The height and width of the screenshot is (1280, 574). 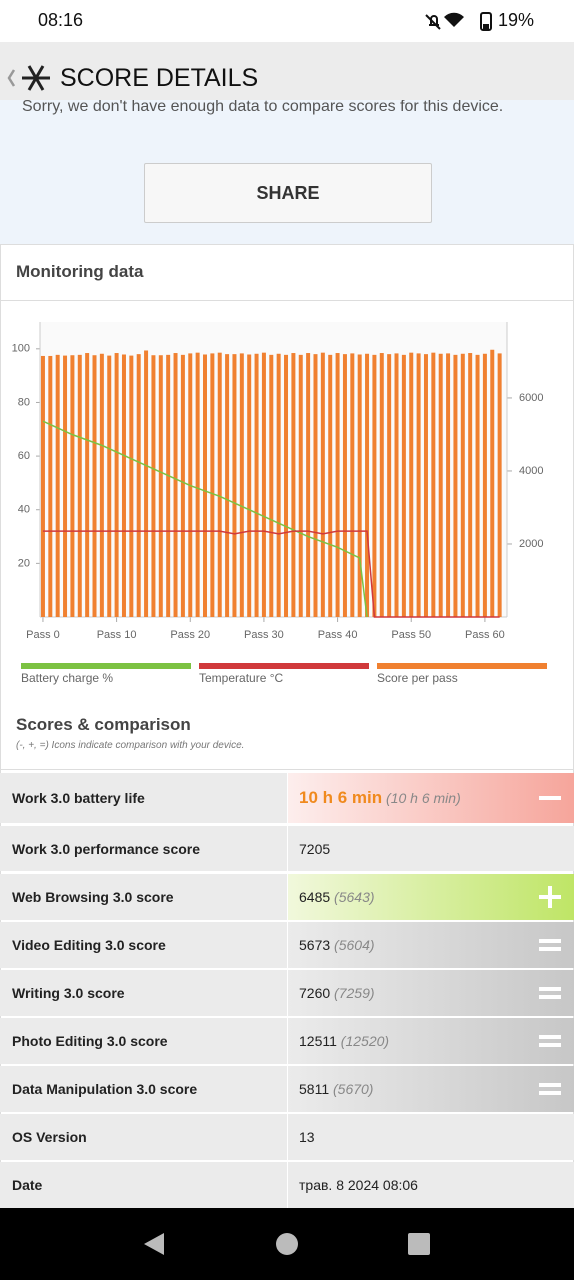 I want to click on nav-buttons, so click(x=287, y=1244).